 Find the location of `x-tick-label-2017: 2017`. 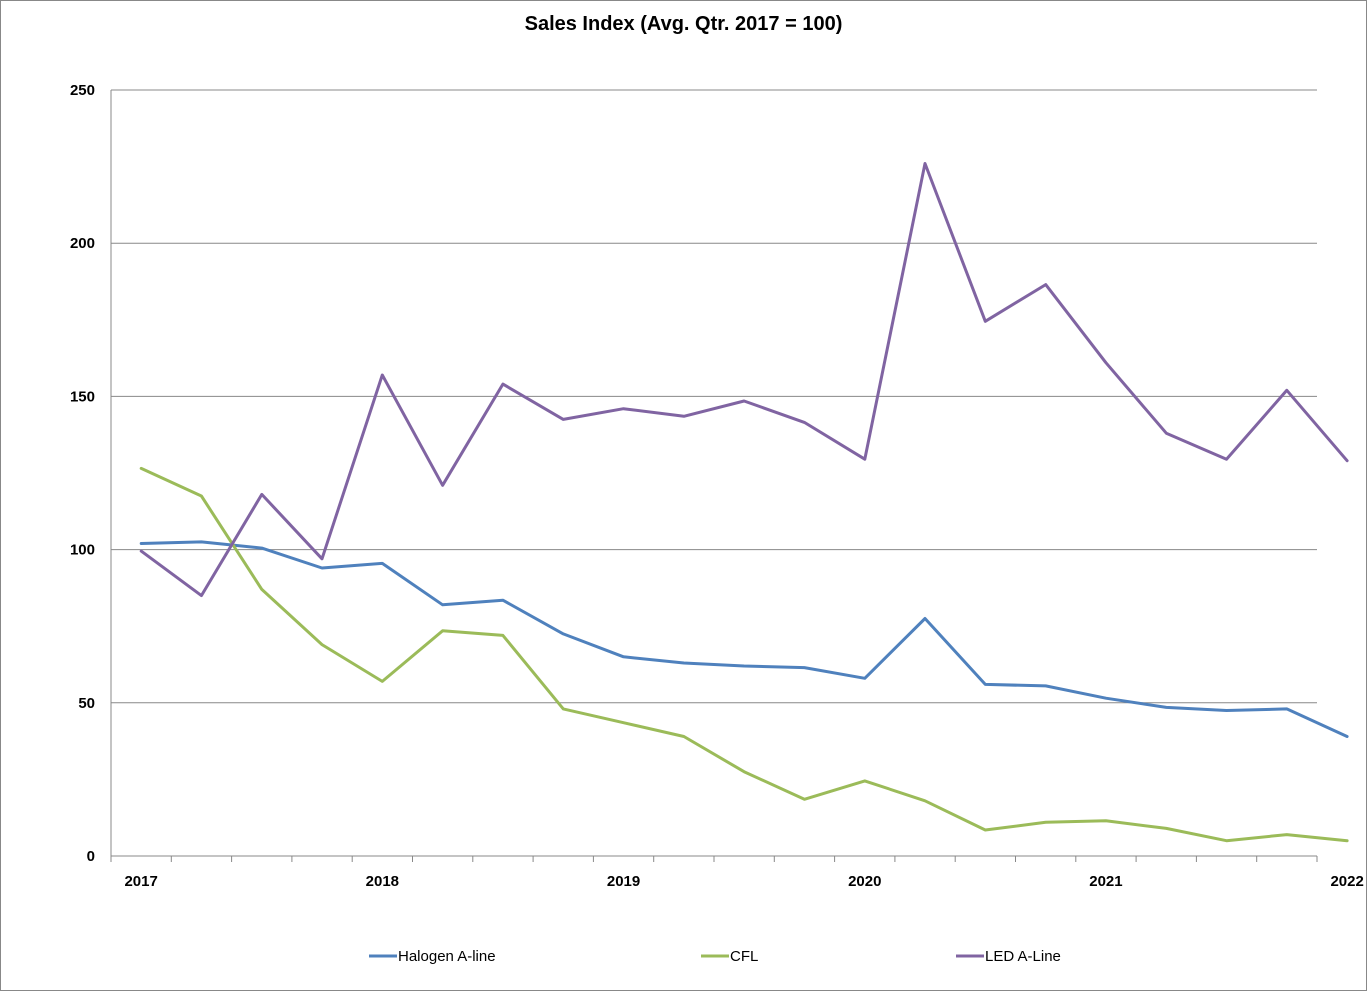

x-tick-label-2017: 2017 is located at coordinates (140, 881).